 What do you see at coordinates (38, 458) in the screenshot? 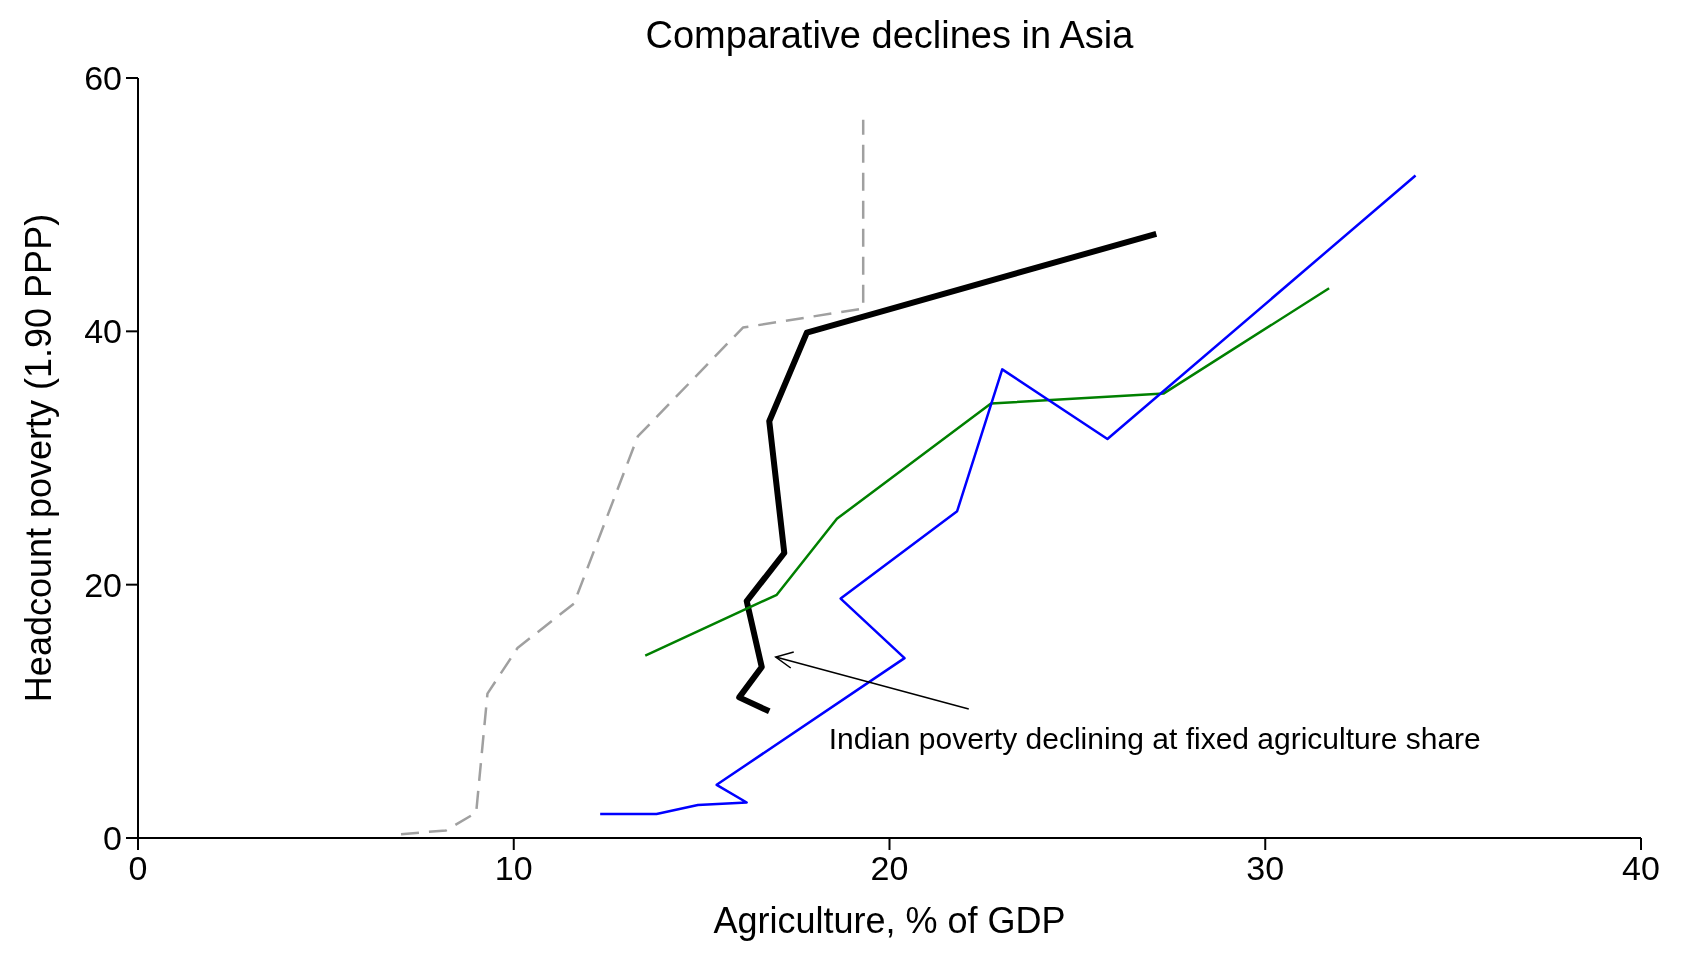
I see `y-axis-title: Headcount poverty (1.90 PPP)` at bounding box center [38, 458].